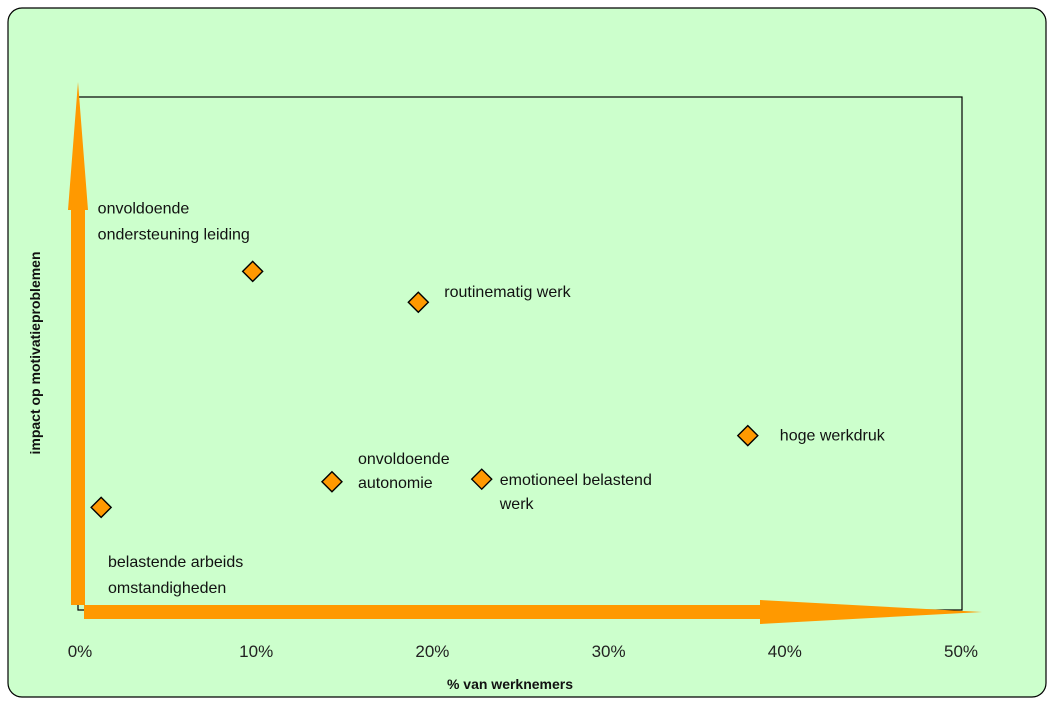 Image resolution: width=1054 pixels, height=704 pixels. I want to click on x-tick-label: 20%, so click(432, 651).